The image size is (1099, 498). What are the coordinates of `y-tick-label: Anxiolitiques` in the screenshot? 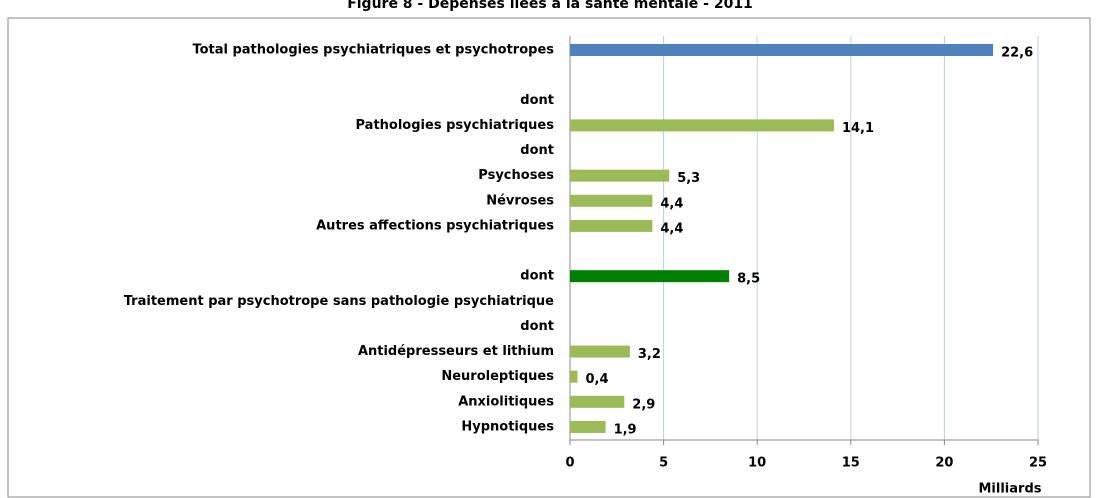 It's located at (506, 401).